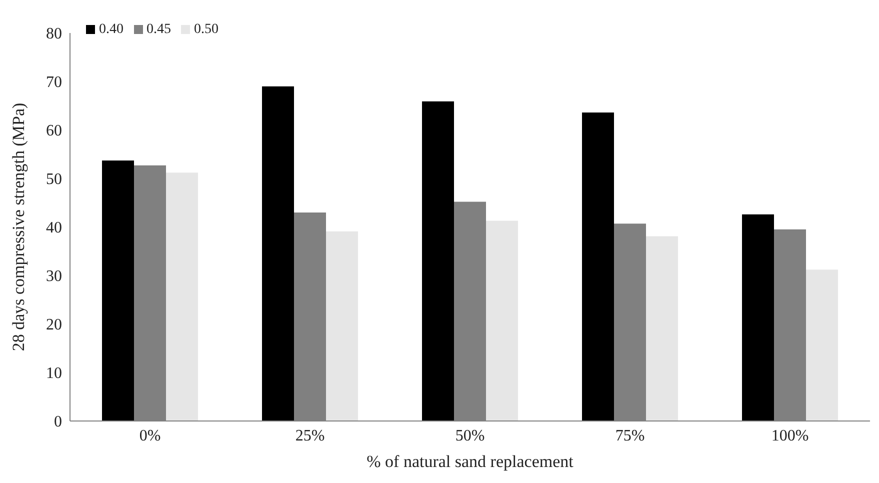 The width and height of the screenshot is (879, 483). I want to click on y-tick-label: 0, so click(58, 422).